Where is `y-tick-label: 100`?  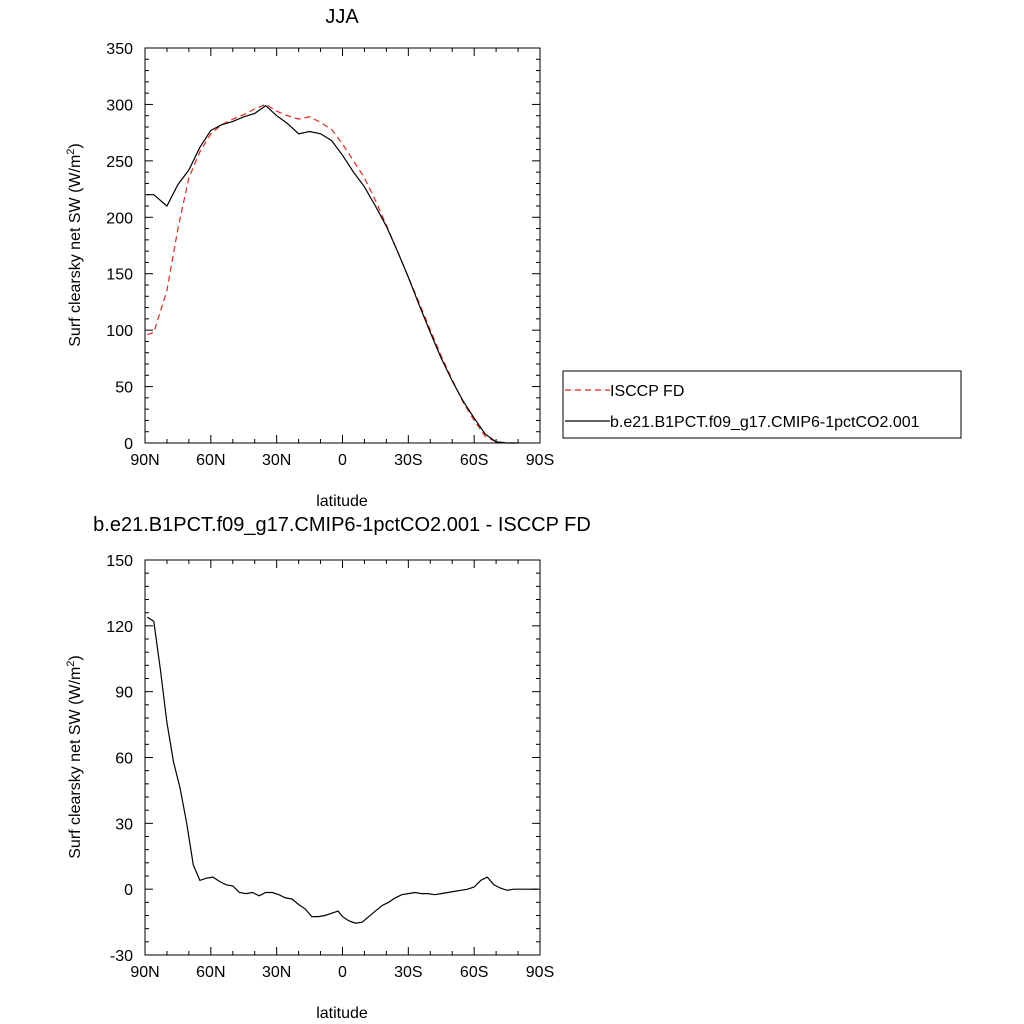
y-tick-label: 100 is located at coordinates (119, 331).